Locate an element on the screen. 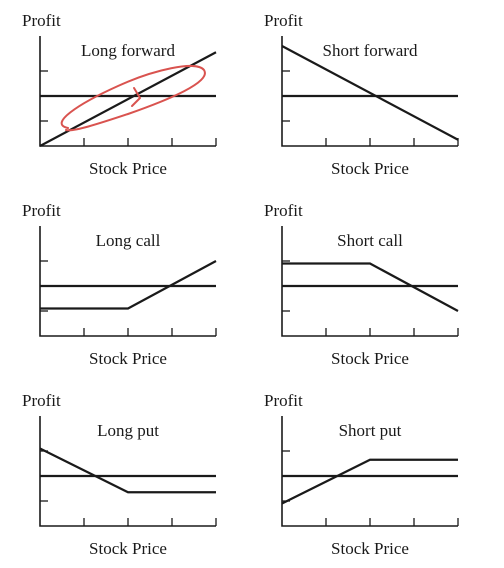 The height and width of the screenshot is (568, 504). chart-panel: Profit Long call Stock Price is located at coordinates (119, 284).